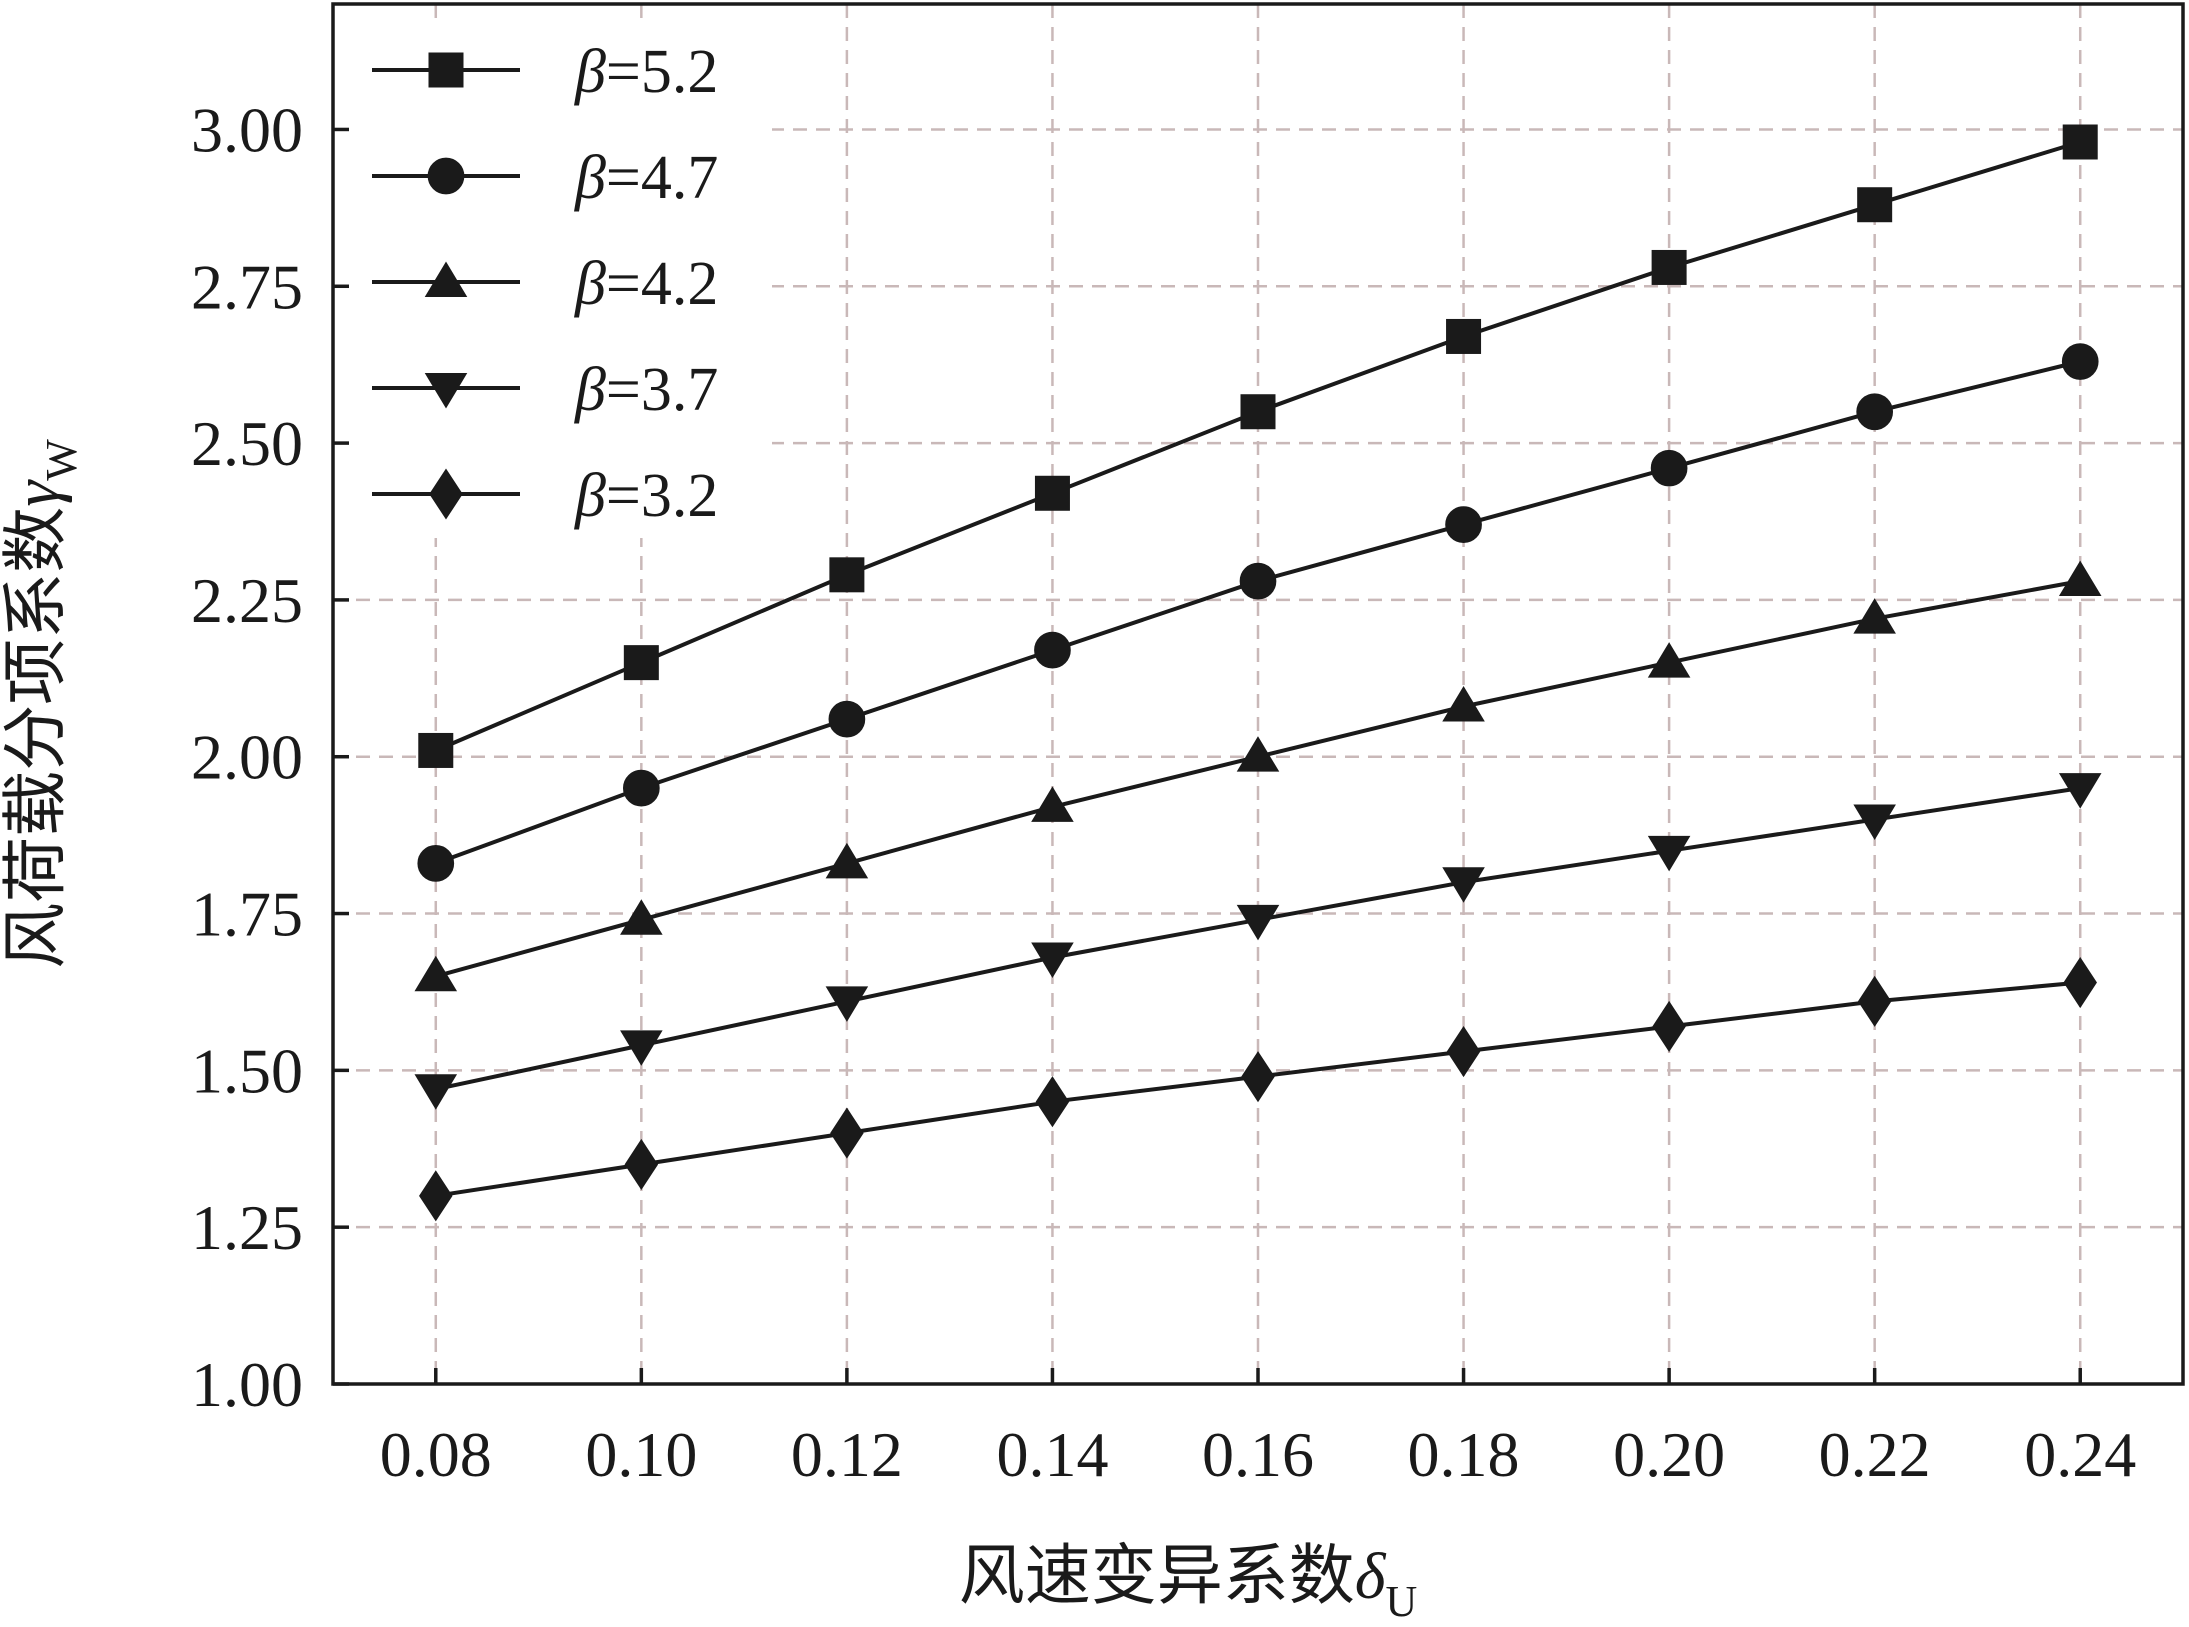 The height and width of the screenshot is (1627, 2189). What do you see at coordinates (1052, 1454) in the screenshot?
I see `x-tick-label-3: 0.14` at bounding box center [1052, 1454].